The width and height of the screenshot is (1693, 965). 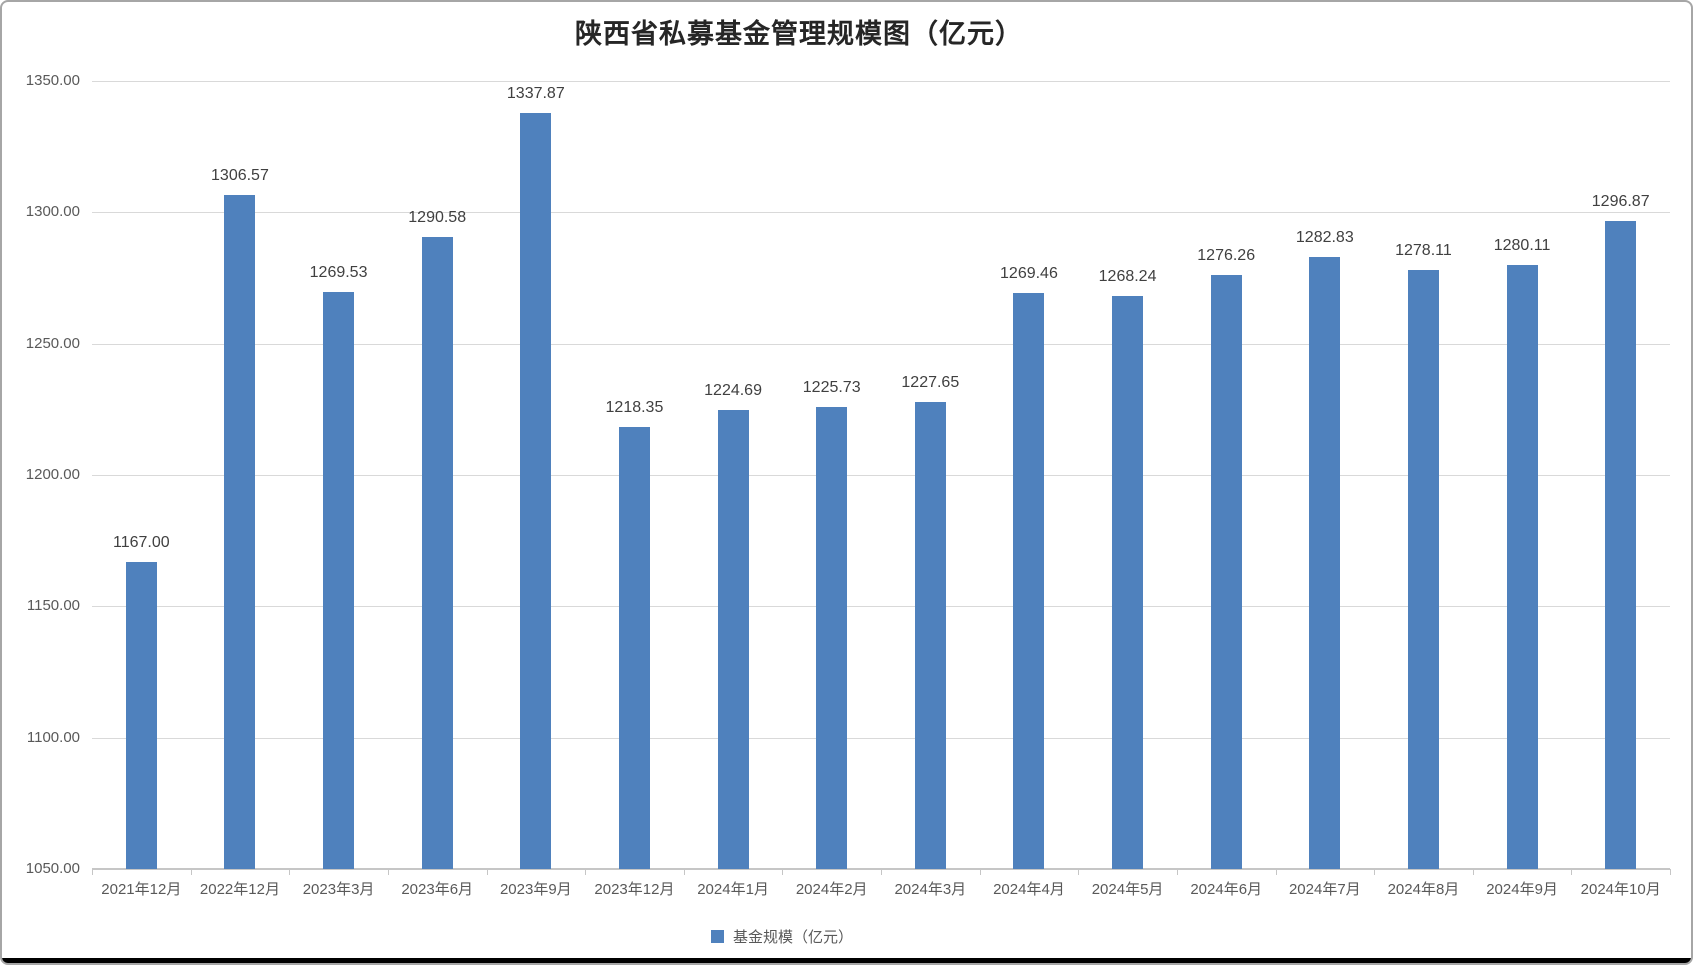 What do you see at coordinates (1620, 201) in the screenshot?
I see `bar-value-label: 1296.87` at bounding box center [1620, 201].